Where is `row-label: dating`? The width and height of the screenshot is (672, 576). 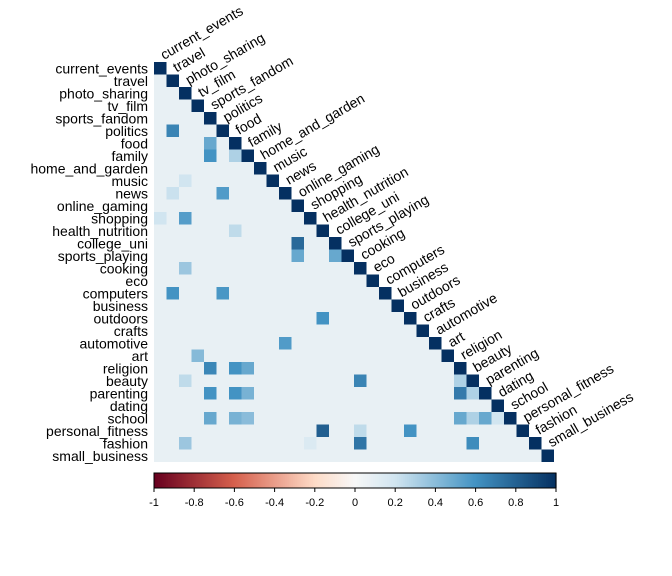
row-label: dating is located at coordinates (129, 406).